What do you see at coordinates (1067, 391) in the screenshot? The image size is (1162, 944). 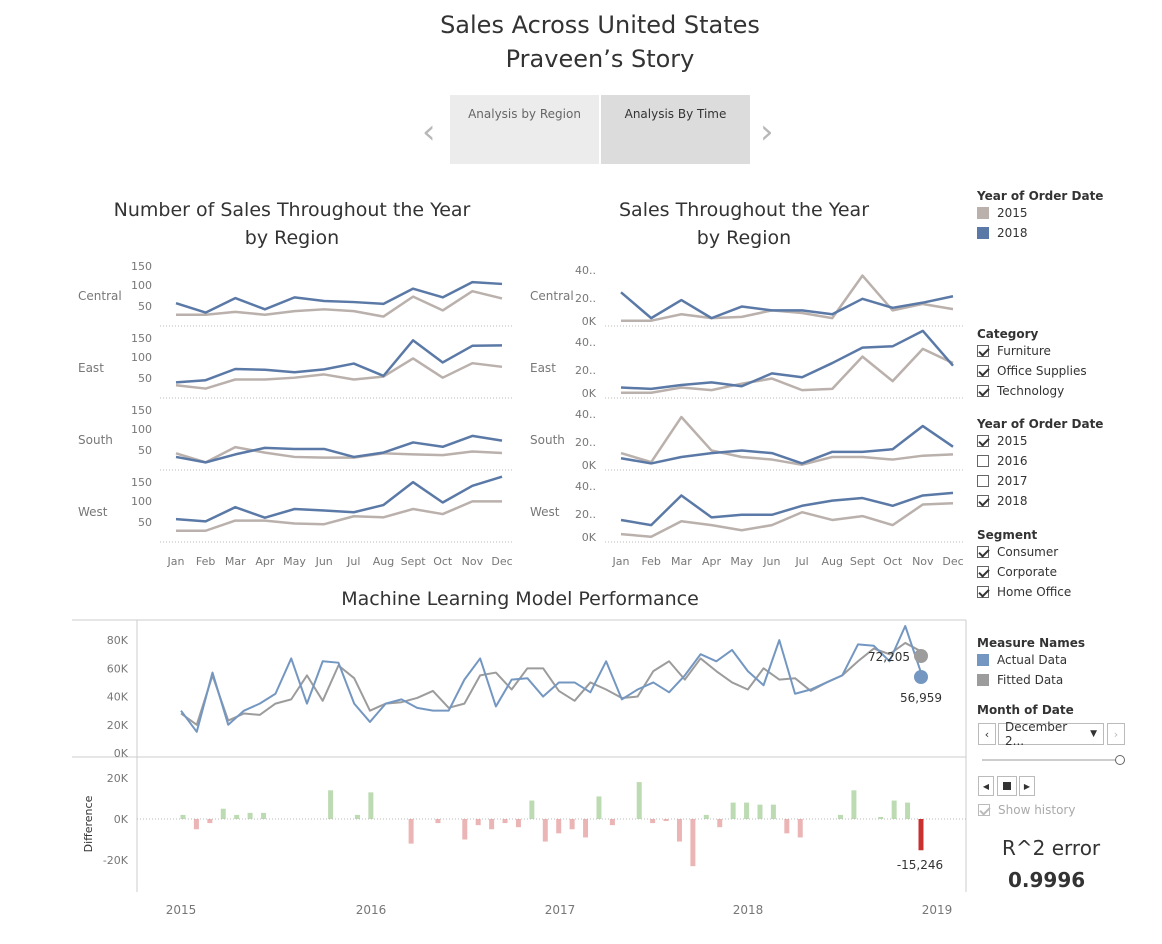 I see `checkbox-technology: Technology` at bounding box center [1067, 391].